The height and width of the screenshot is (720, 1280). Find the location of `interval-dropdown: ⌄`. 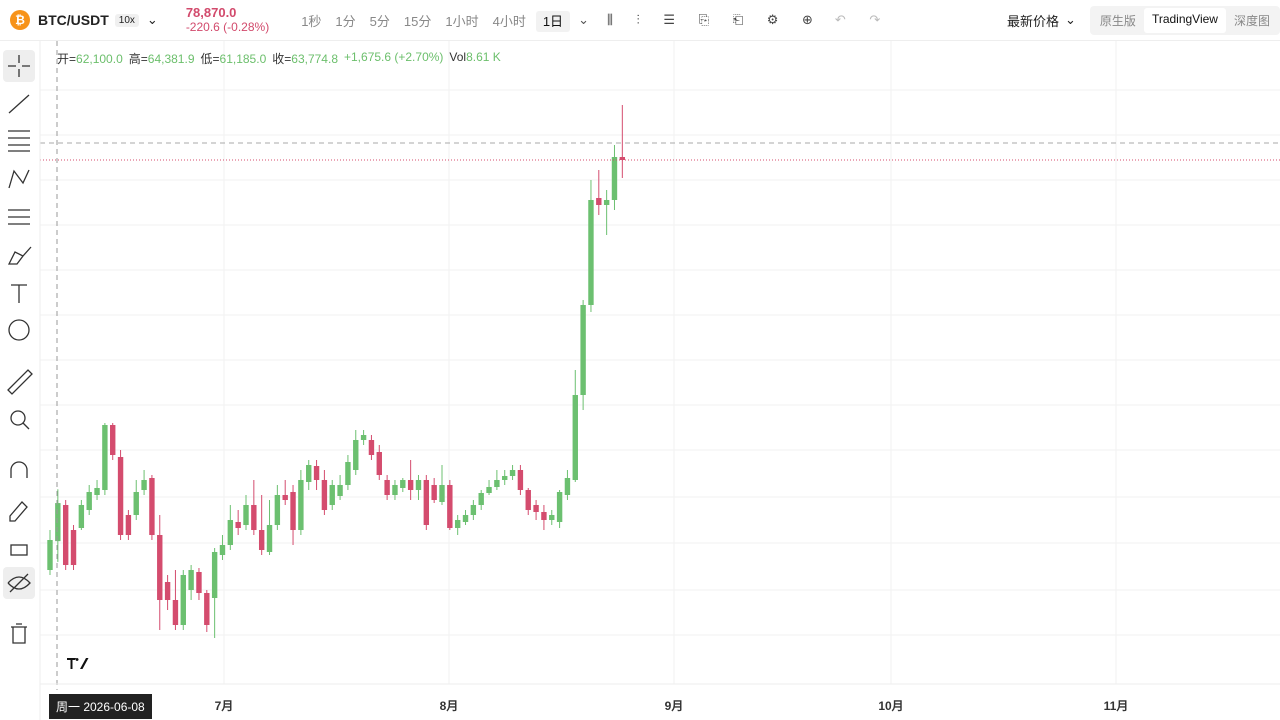

interval-dropdown: ⌄ is located at coordinates (583, 19).